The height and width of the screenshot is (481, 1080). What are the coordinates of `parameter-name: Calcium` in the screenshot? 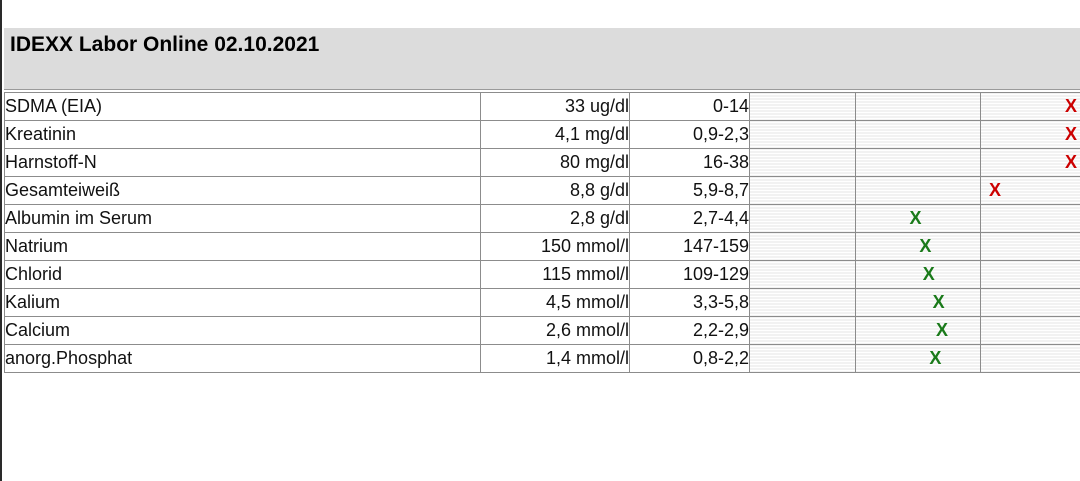 It's located at (242, 330).